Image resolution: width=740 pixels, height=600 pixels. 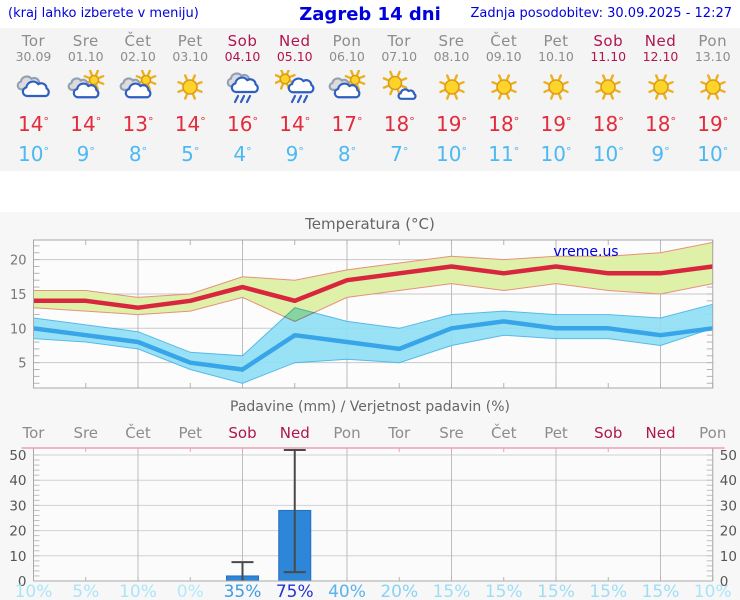 What do you see at coordinates (18, 261) in the screenshot?
I see `temp-y-tick-label: 20` at bounding box center [18, 261].